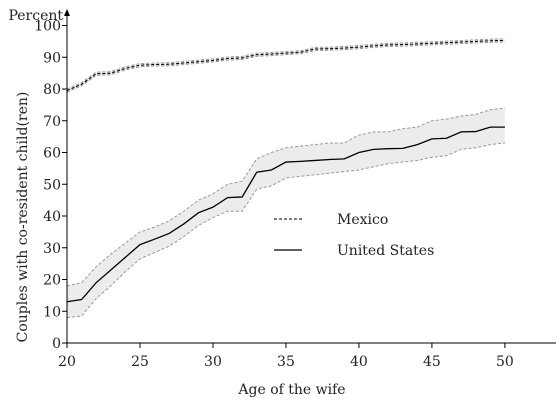  I want to click on x-tick-label: 30, so click(213, 362).